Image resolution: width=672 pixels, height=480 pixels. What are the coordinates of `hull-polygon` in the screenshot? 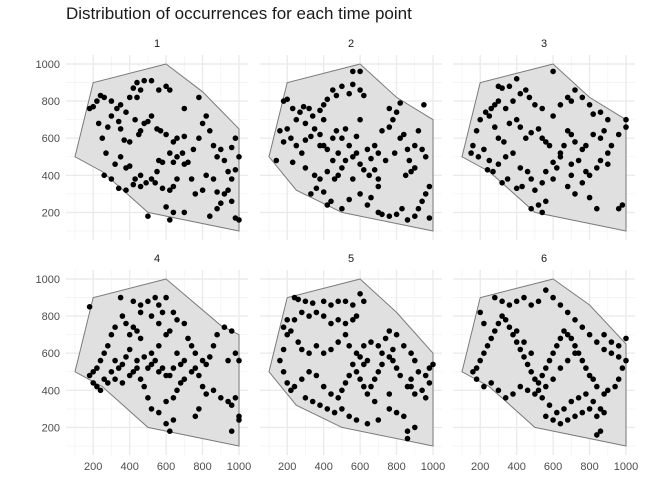 It's located at (544, 147).